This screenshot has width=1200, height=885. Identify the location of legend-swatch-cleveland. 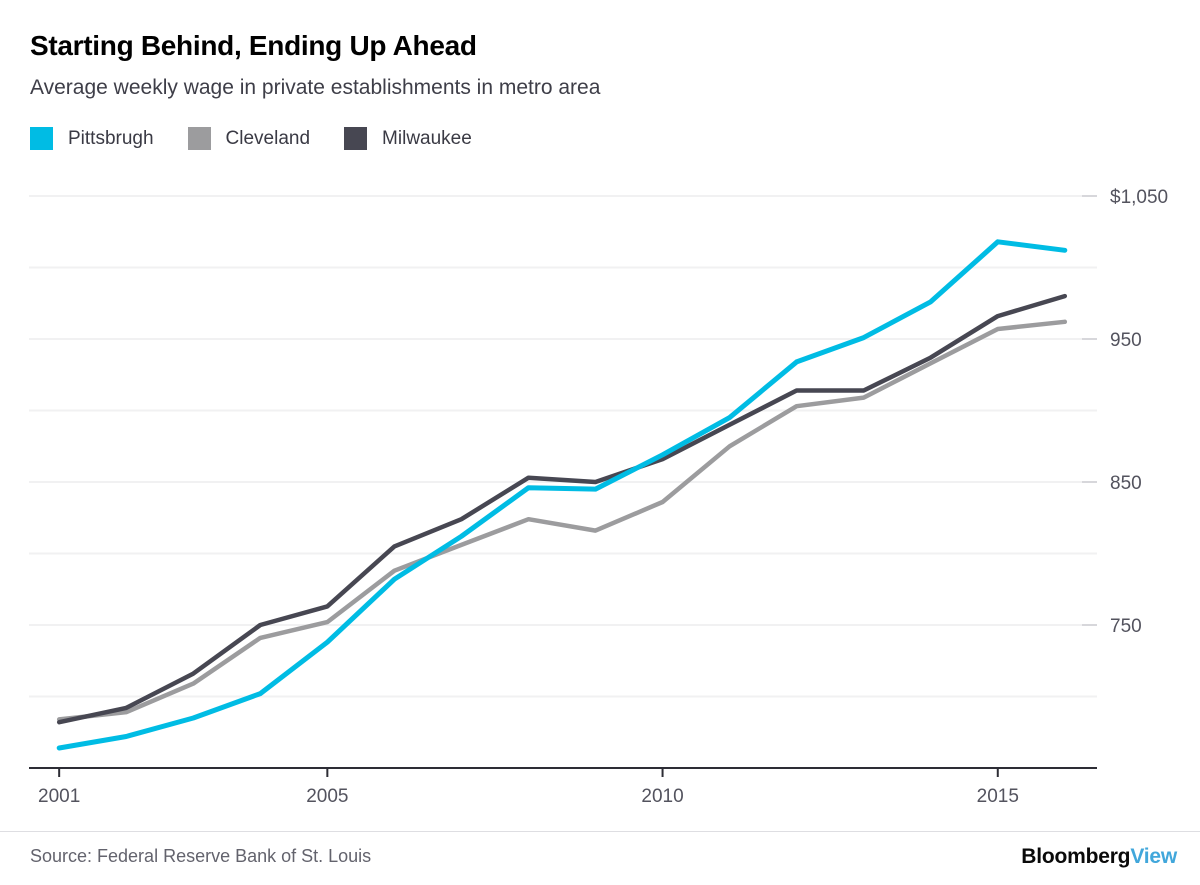
(199, 138).